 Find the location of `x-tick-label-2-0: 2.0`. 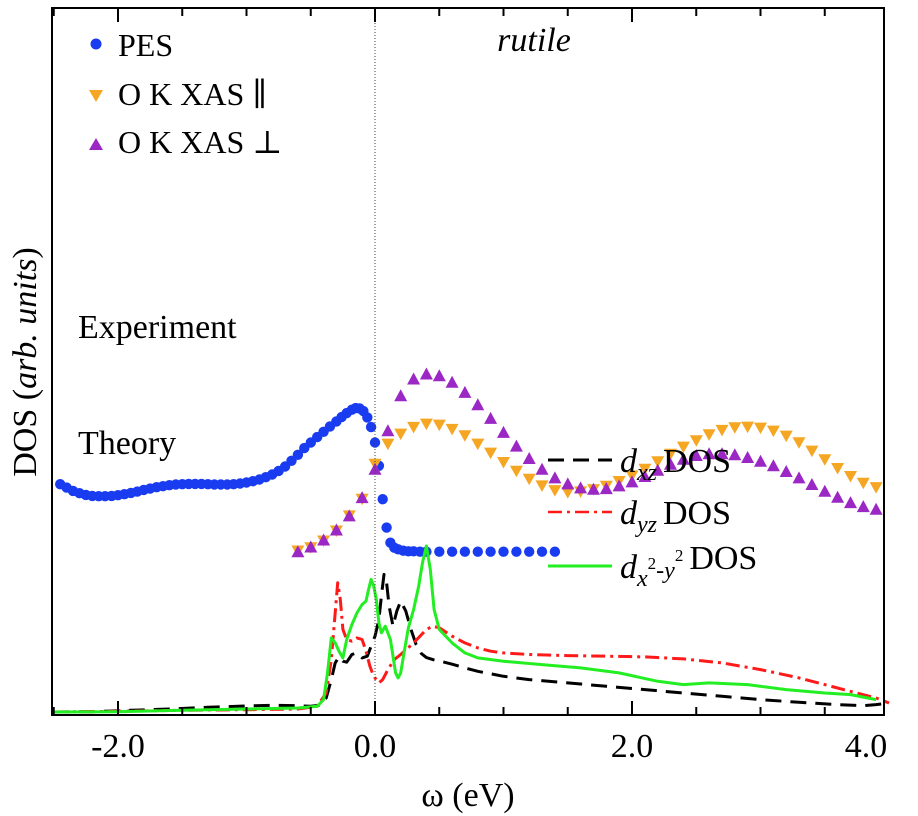

x-tick-label-2-0: 2.0 is located at coordinates (632, 746).